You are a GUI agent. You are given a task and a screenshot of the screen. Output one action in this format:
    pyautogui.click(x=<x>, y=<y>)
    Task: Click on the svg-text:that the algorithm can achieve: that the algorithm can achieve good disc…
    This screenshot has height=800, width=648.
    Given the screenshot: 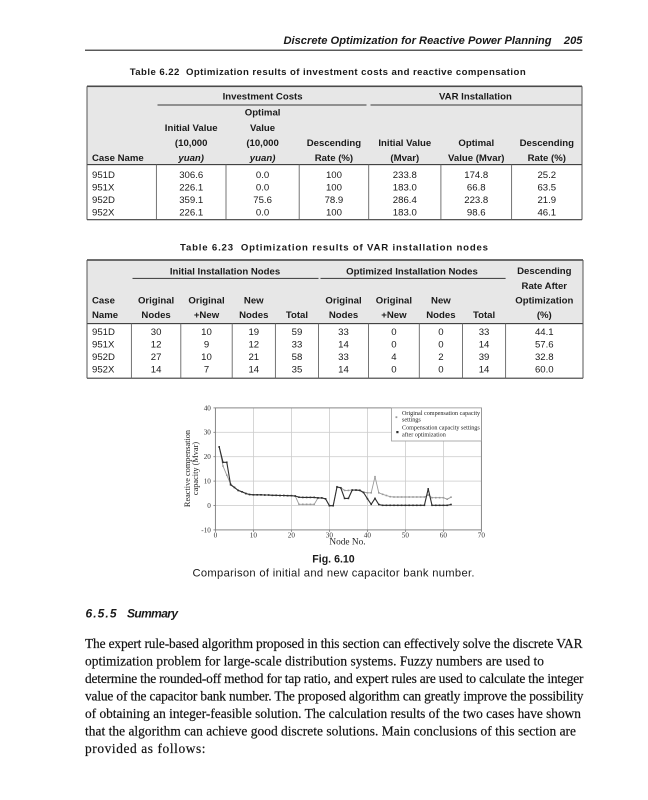 What is the action you would take?
    pyautogui.click(x=330, y=731)
    